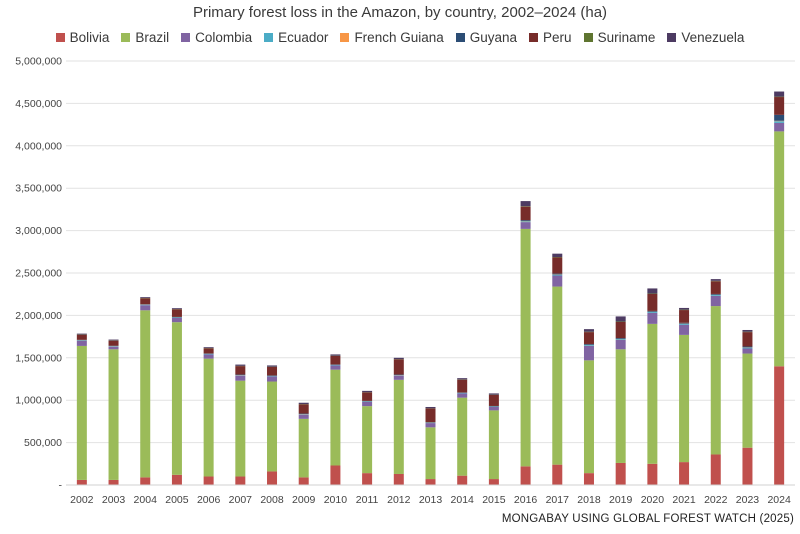  Describe the element at coordinates (38, 358) in the screenshot. I see `y-tick-label: 1,500,000` at that location.